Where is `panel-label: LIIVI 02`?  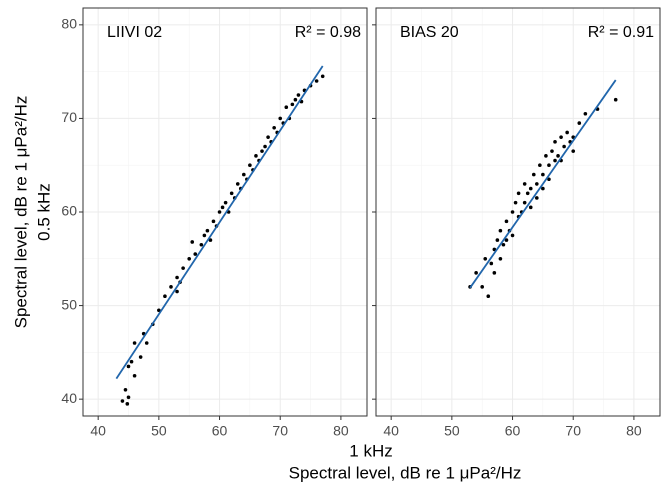
panel-label: LIIVI 02 is located at coordinates (134, 32).